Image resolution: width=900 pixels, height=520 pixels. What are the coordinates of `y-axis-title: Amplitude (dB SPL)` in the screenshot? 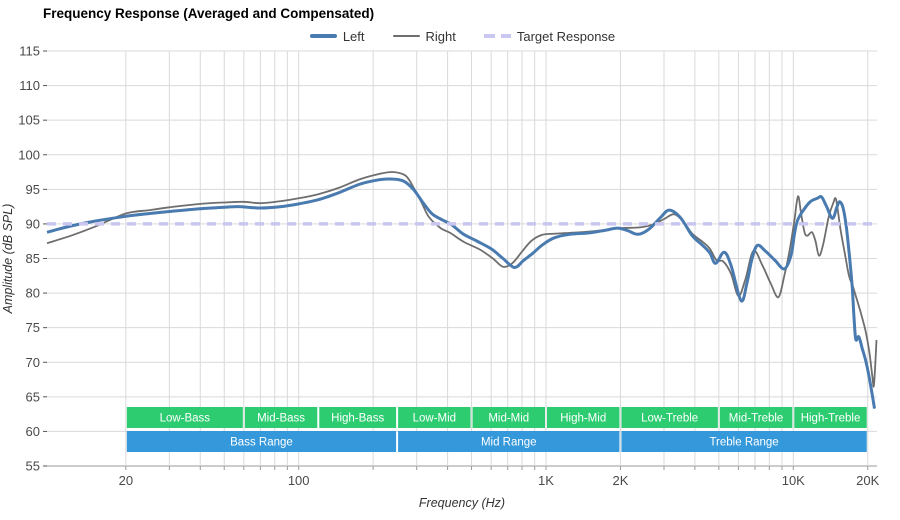 It's located at (8, 259).